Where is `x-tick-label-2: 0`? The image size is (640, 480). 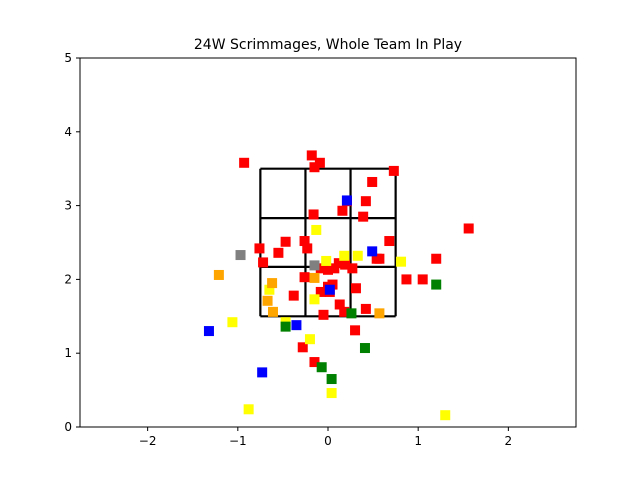 x-tick-label-2: 0 is located at coordinates (328, 441).